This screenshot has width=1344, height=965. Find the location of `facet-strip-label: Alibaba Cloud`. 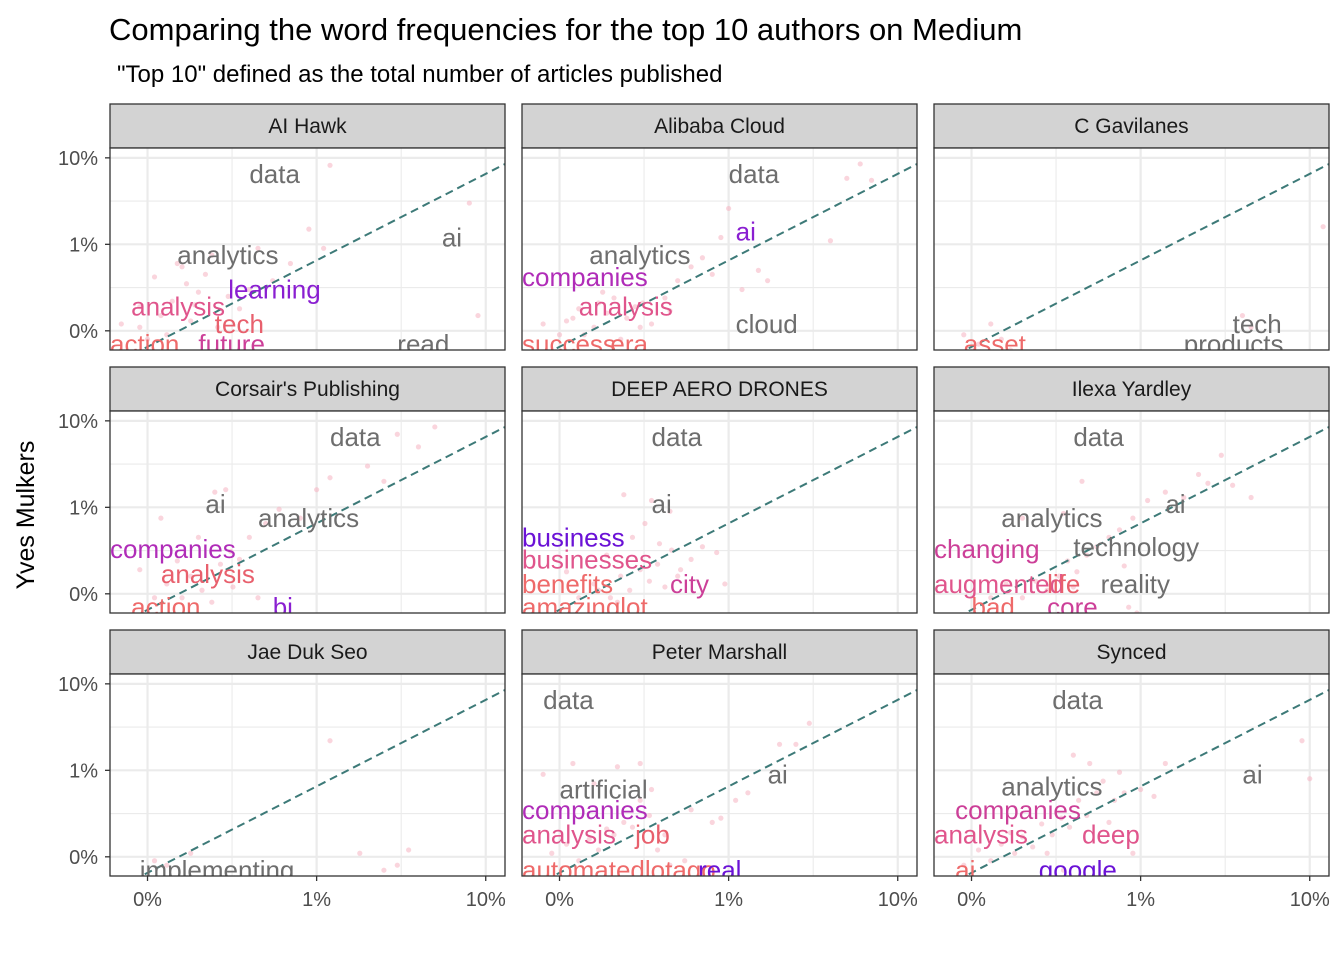

facet-strip-label: Alibaba Cloud is located at coordinates (719, 126).